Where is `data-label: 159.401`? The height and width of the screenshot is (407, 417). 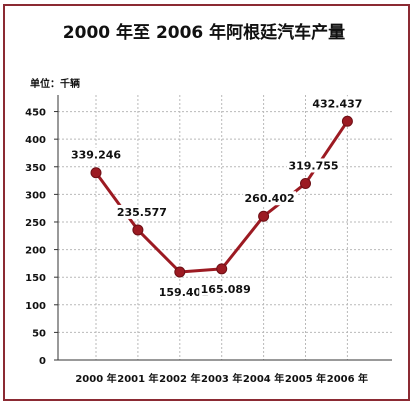
data-label: 159.401 is located at coordinates (184, 292).